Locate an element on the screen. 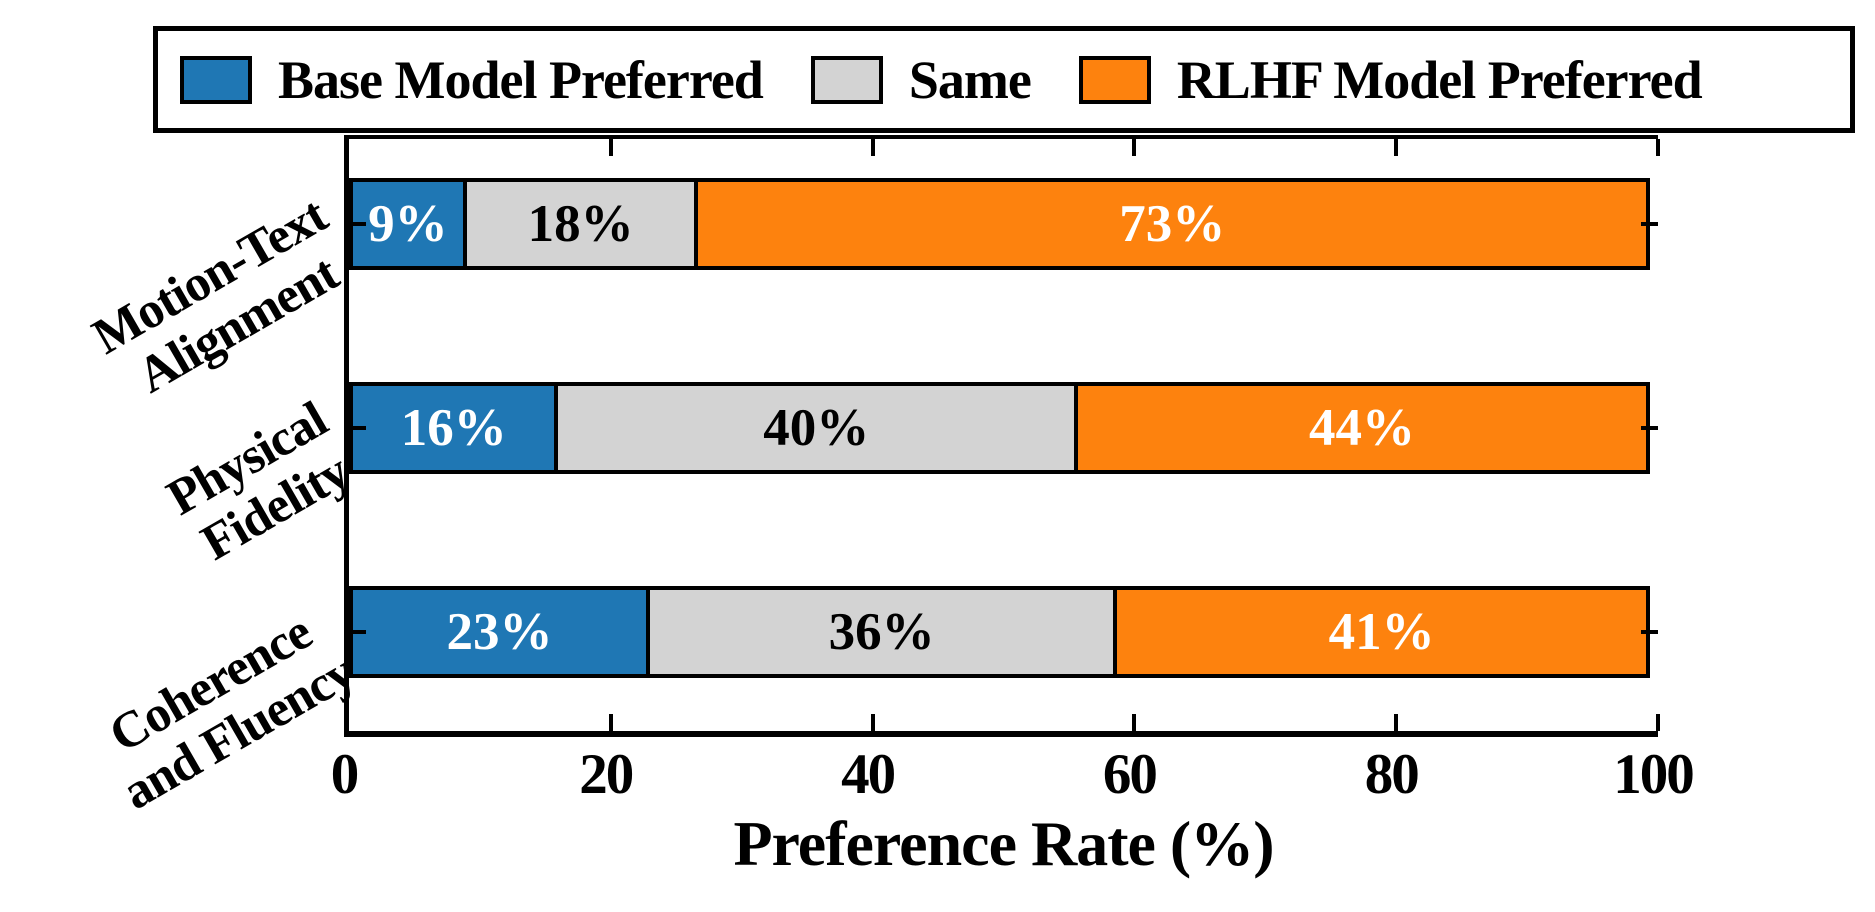  bar-segment-label: 18% is located at coordinates (580, 223).